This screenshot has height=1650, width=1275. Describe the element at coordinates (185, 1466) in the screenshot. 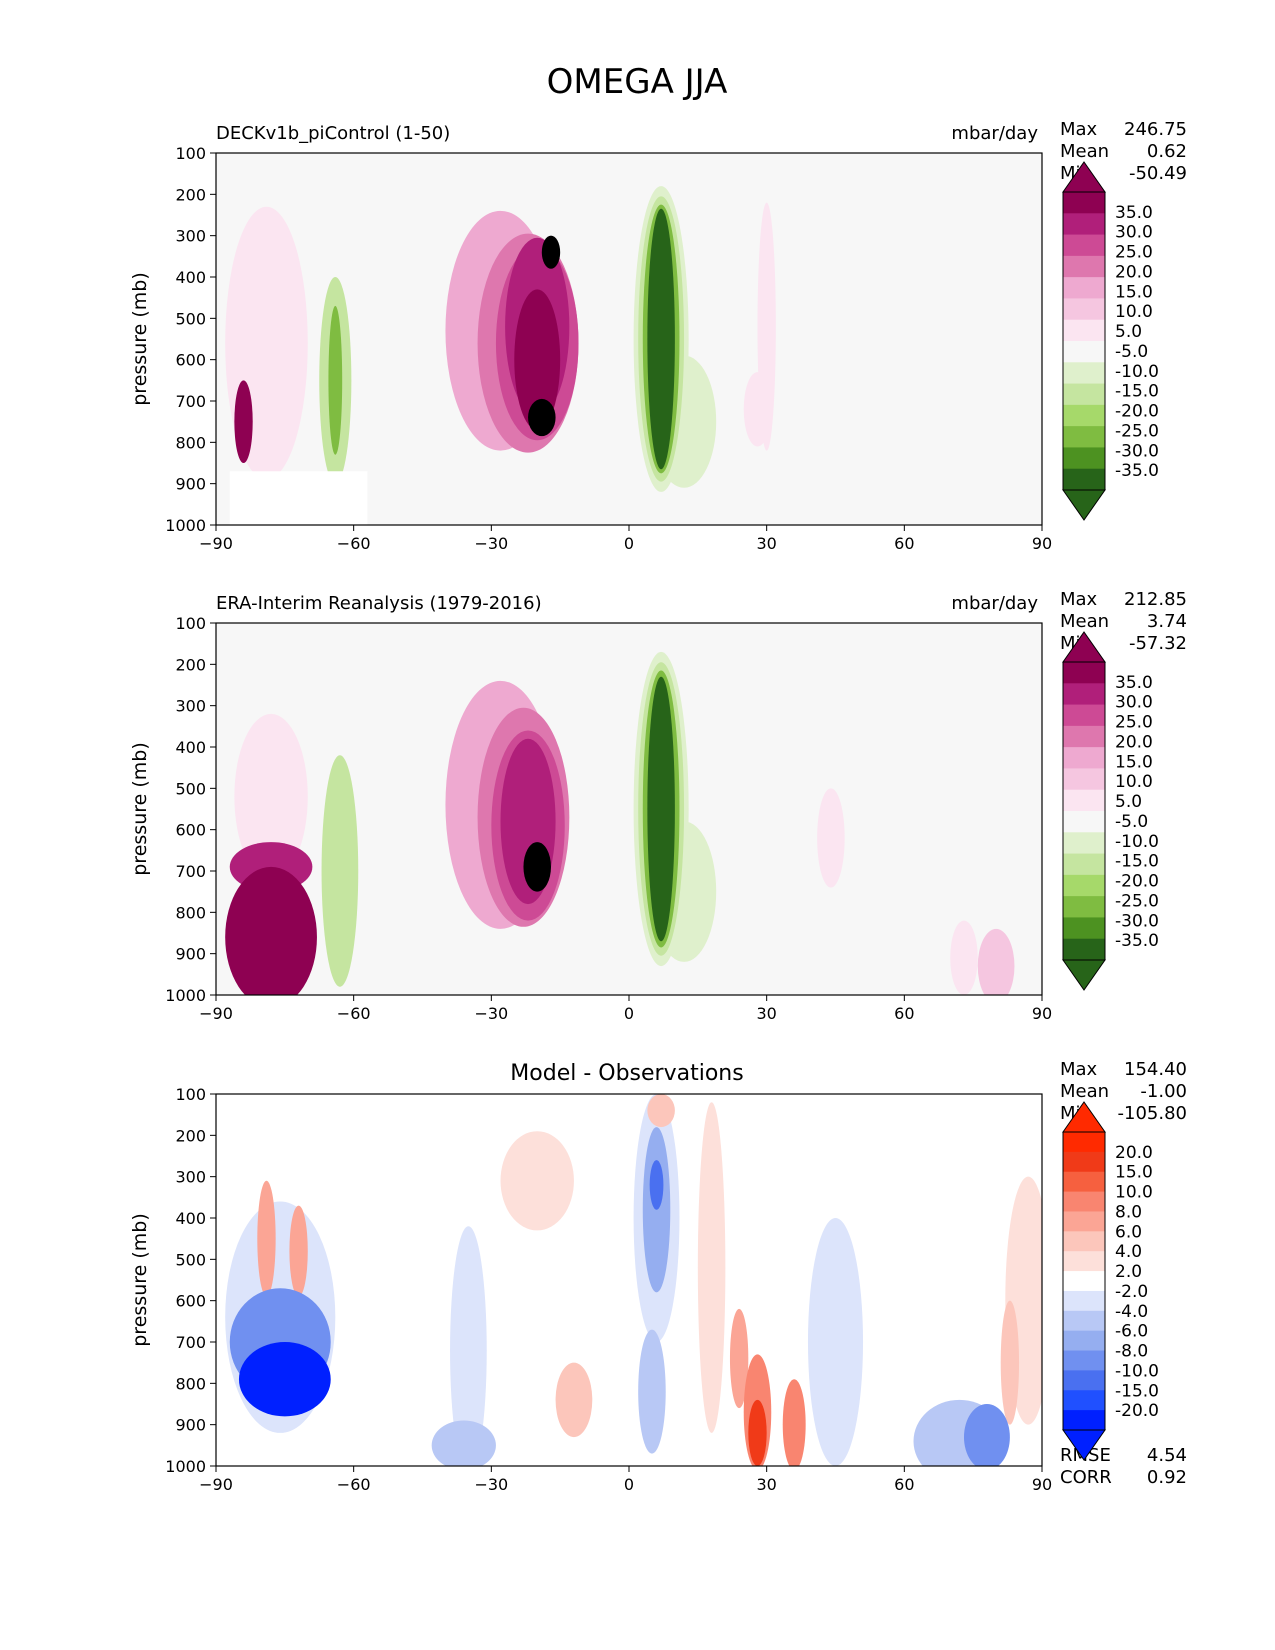

I see `y-tick-label: 1000` at that location.